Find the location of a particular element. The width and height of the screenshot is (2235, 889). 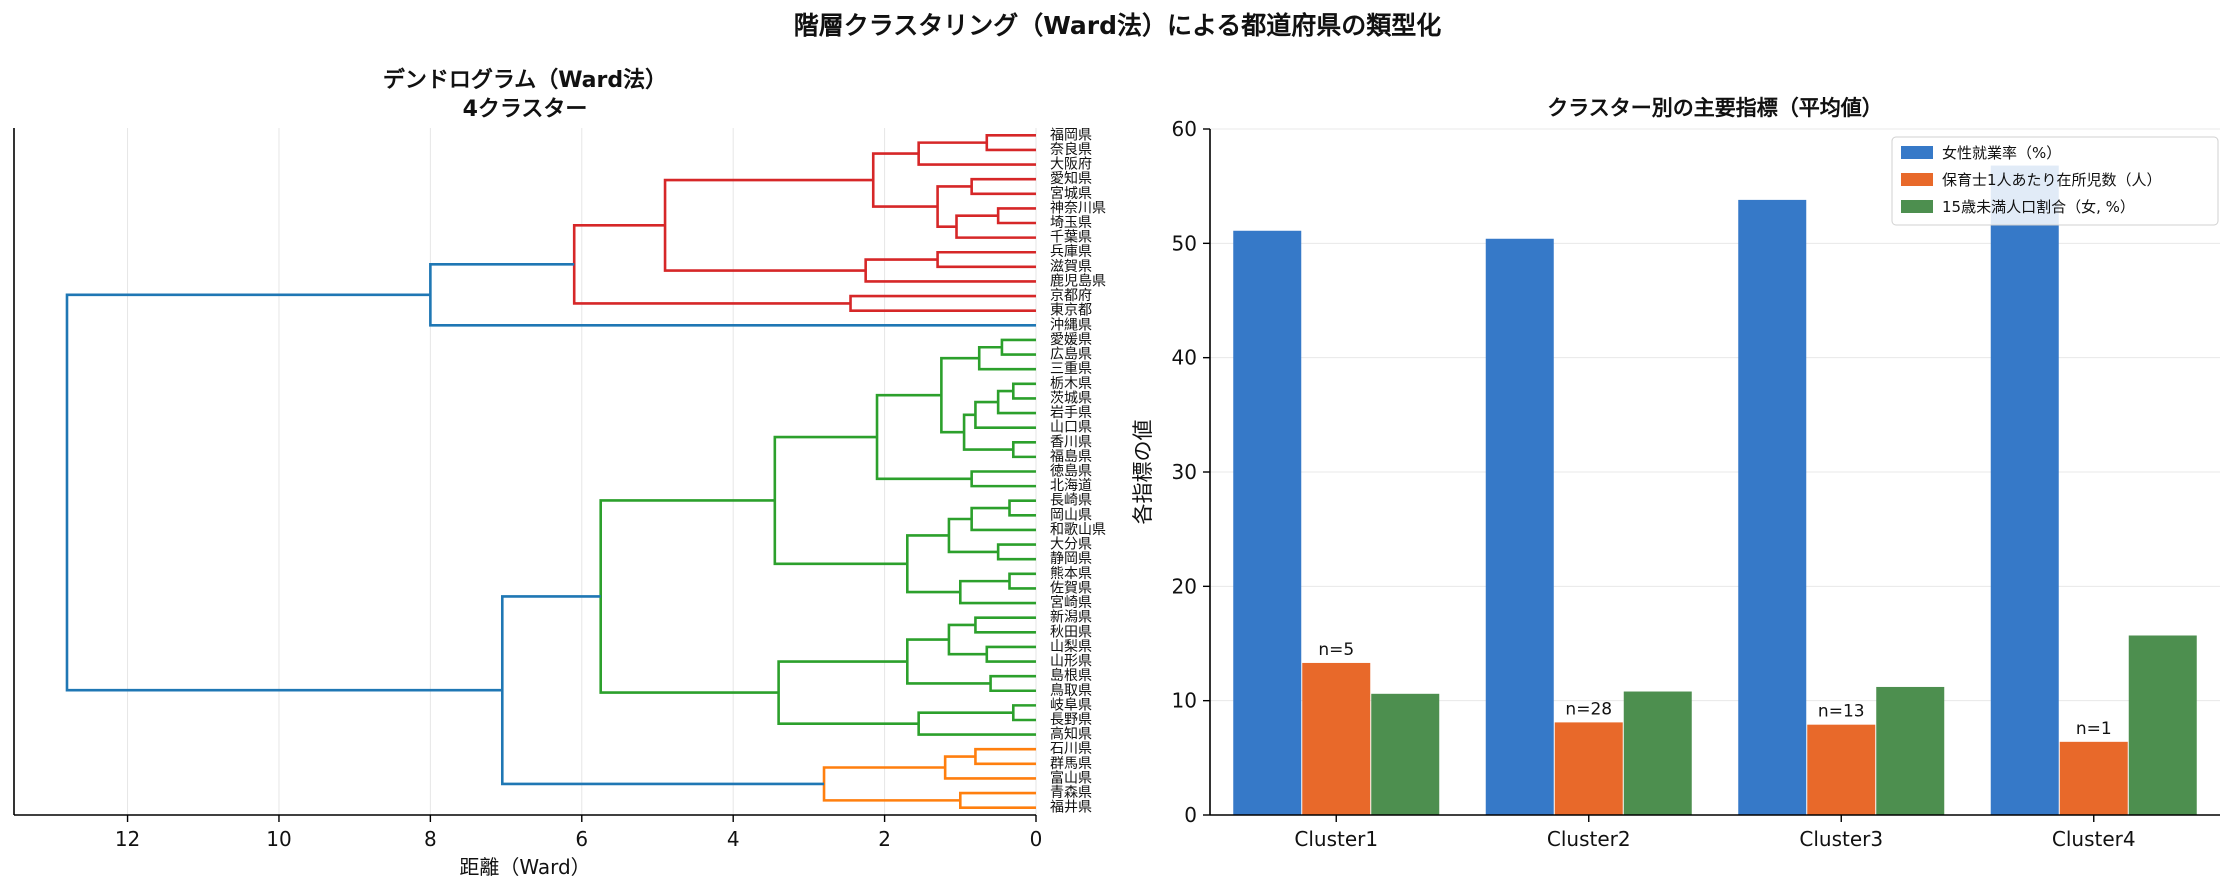

dendrogram-leaf-label: 新潟県 is located at coordinates (1071, 618).